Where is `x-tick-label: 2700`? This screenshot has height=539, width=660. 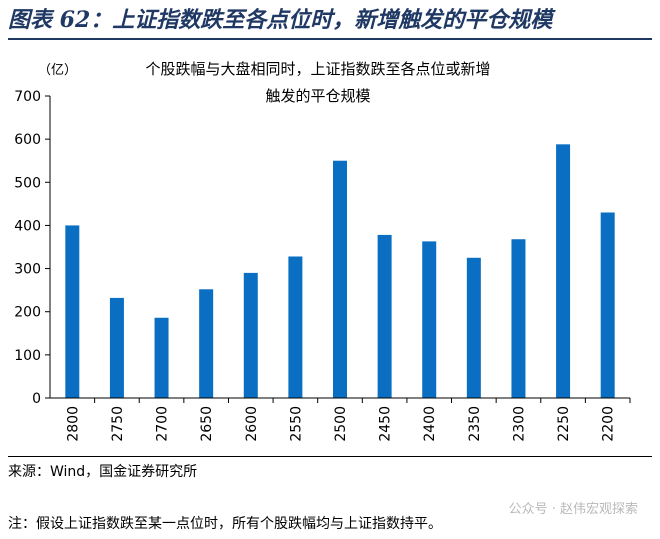 x-tick-label: 2700 is located at coordinates (163, 424).